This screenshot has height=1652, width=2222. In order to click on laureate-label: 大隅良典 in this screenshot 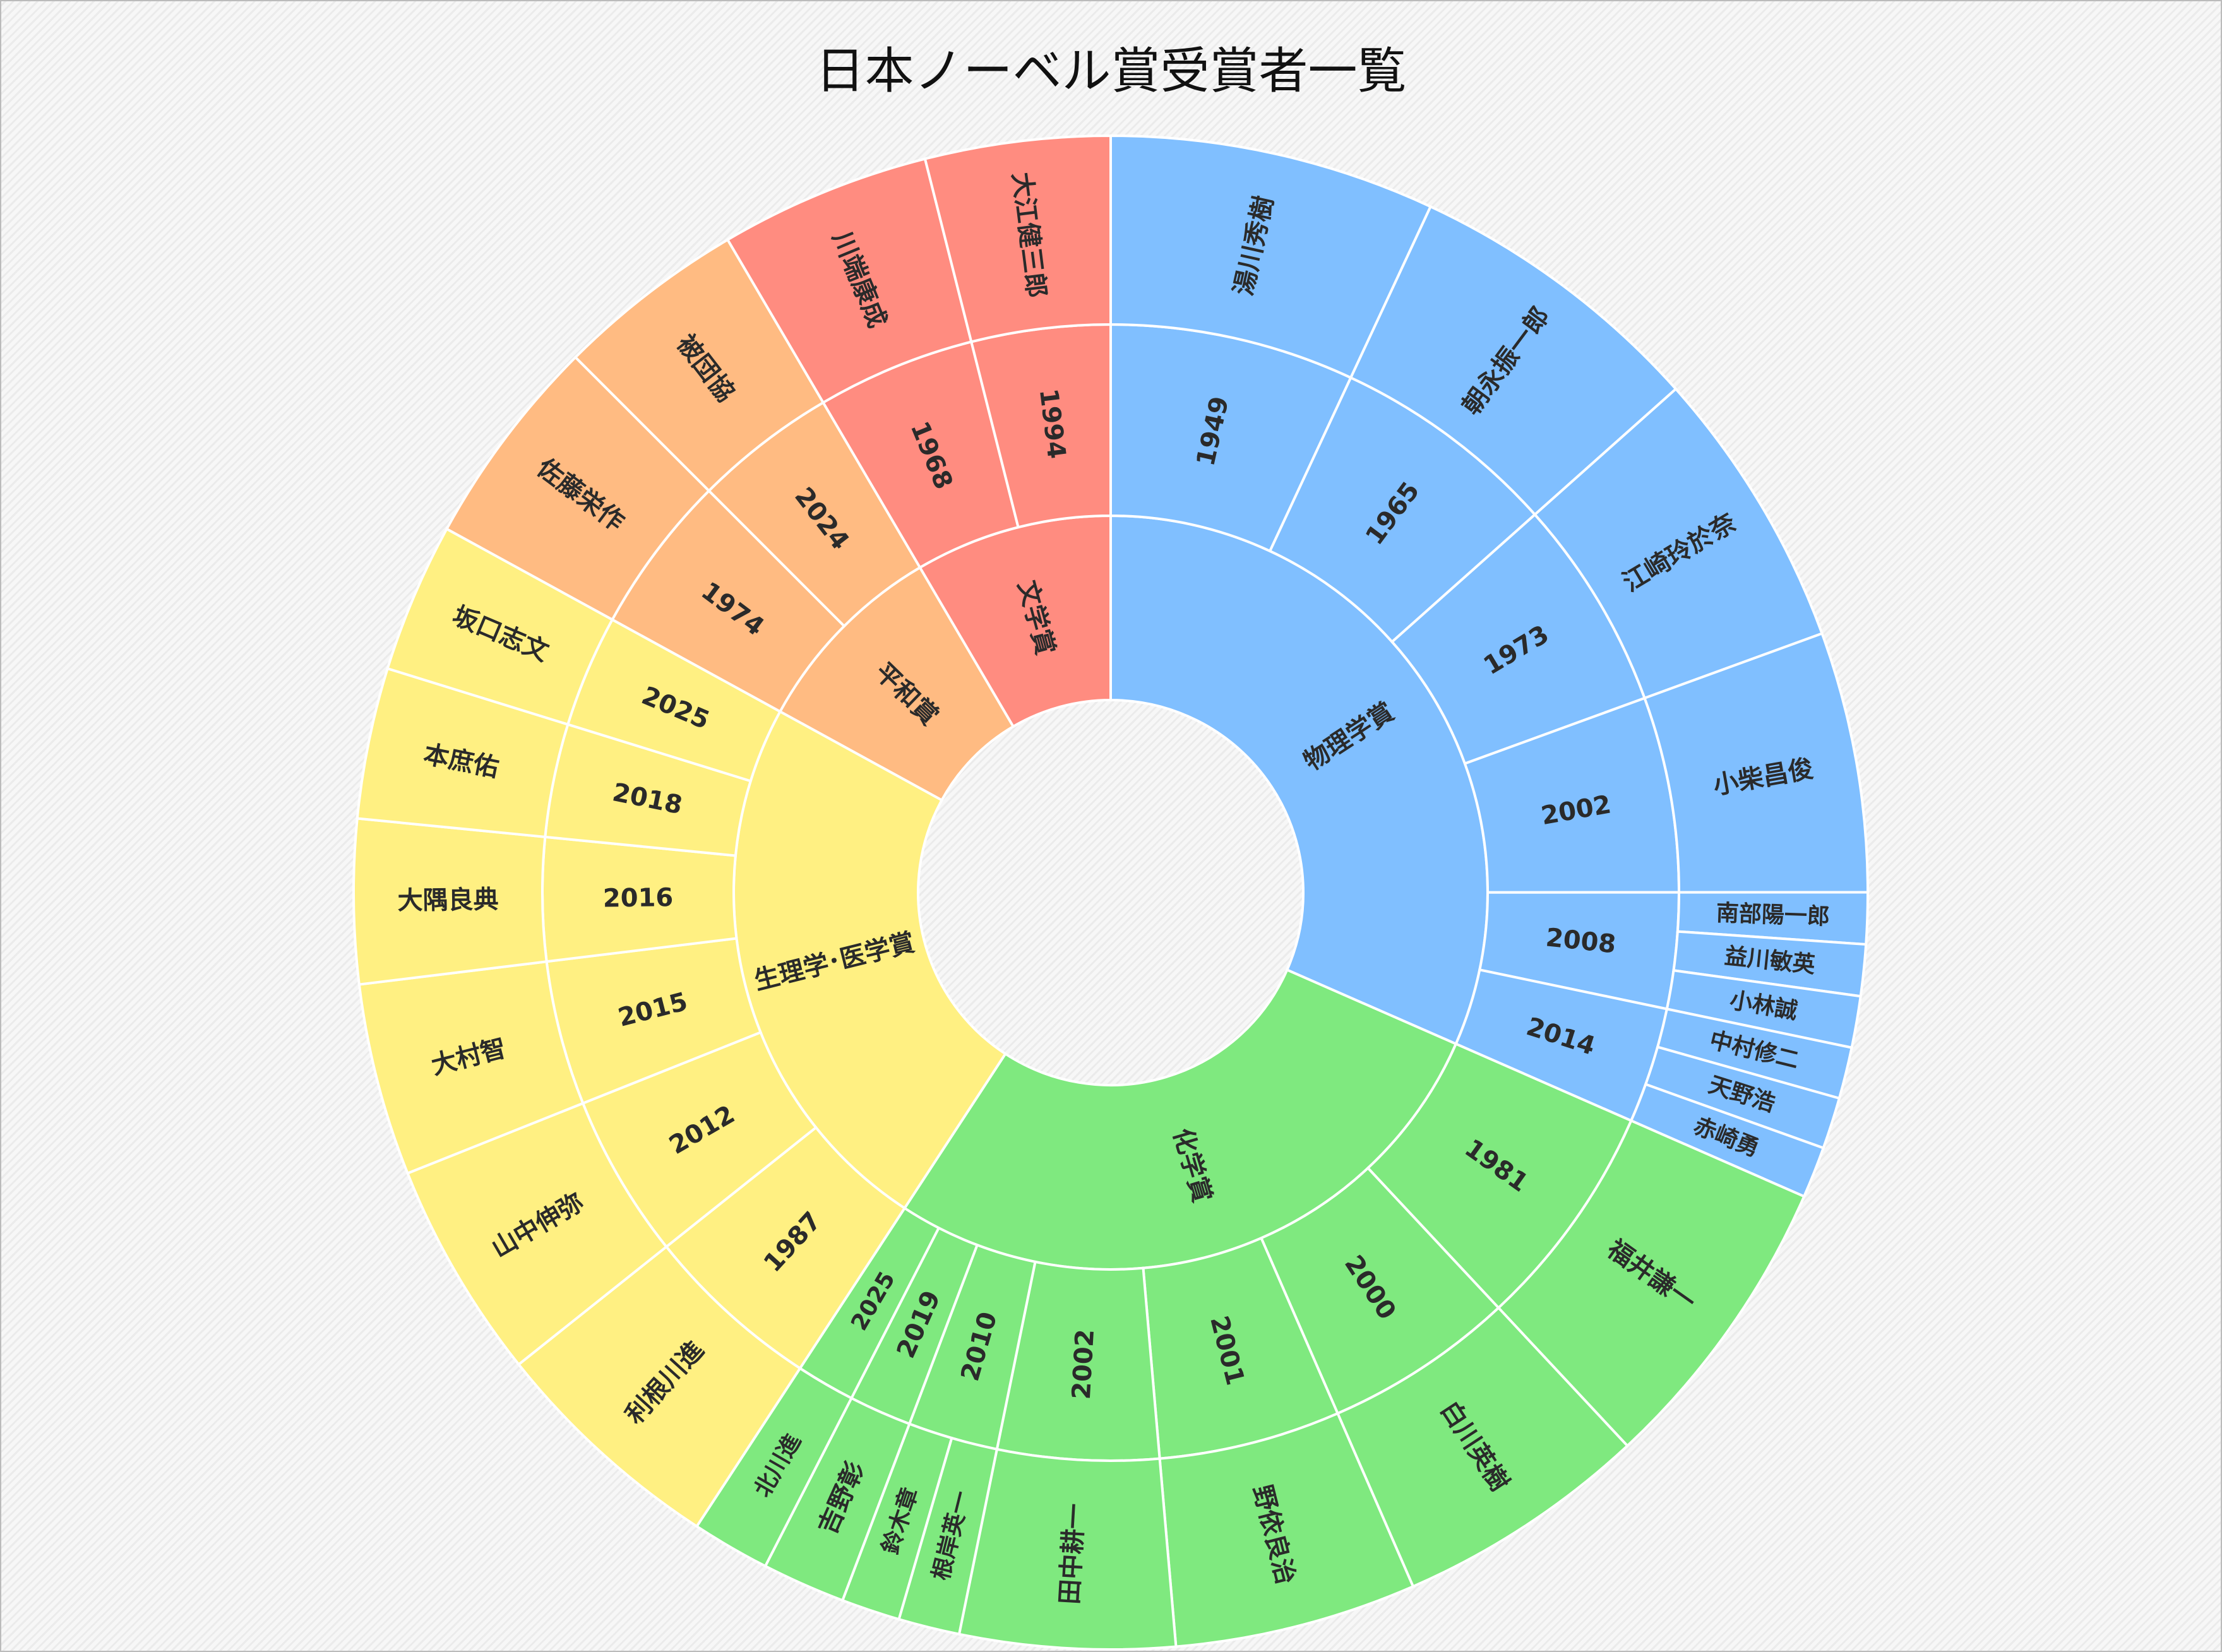, I will do `click(448, 900)`.